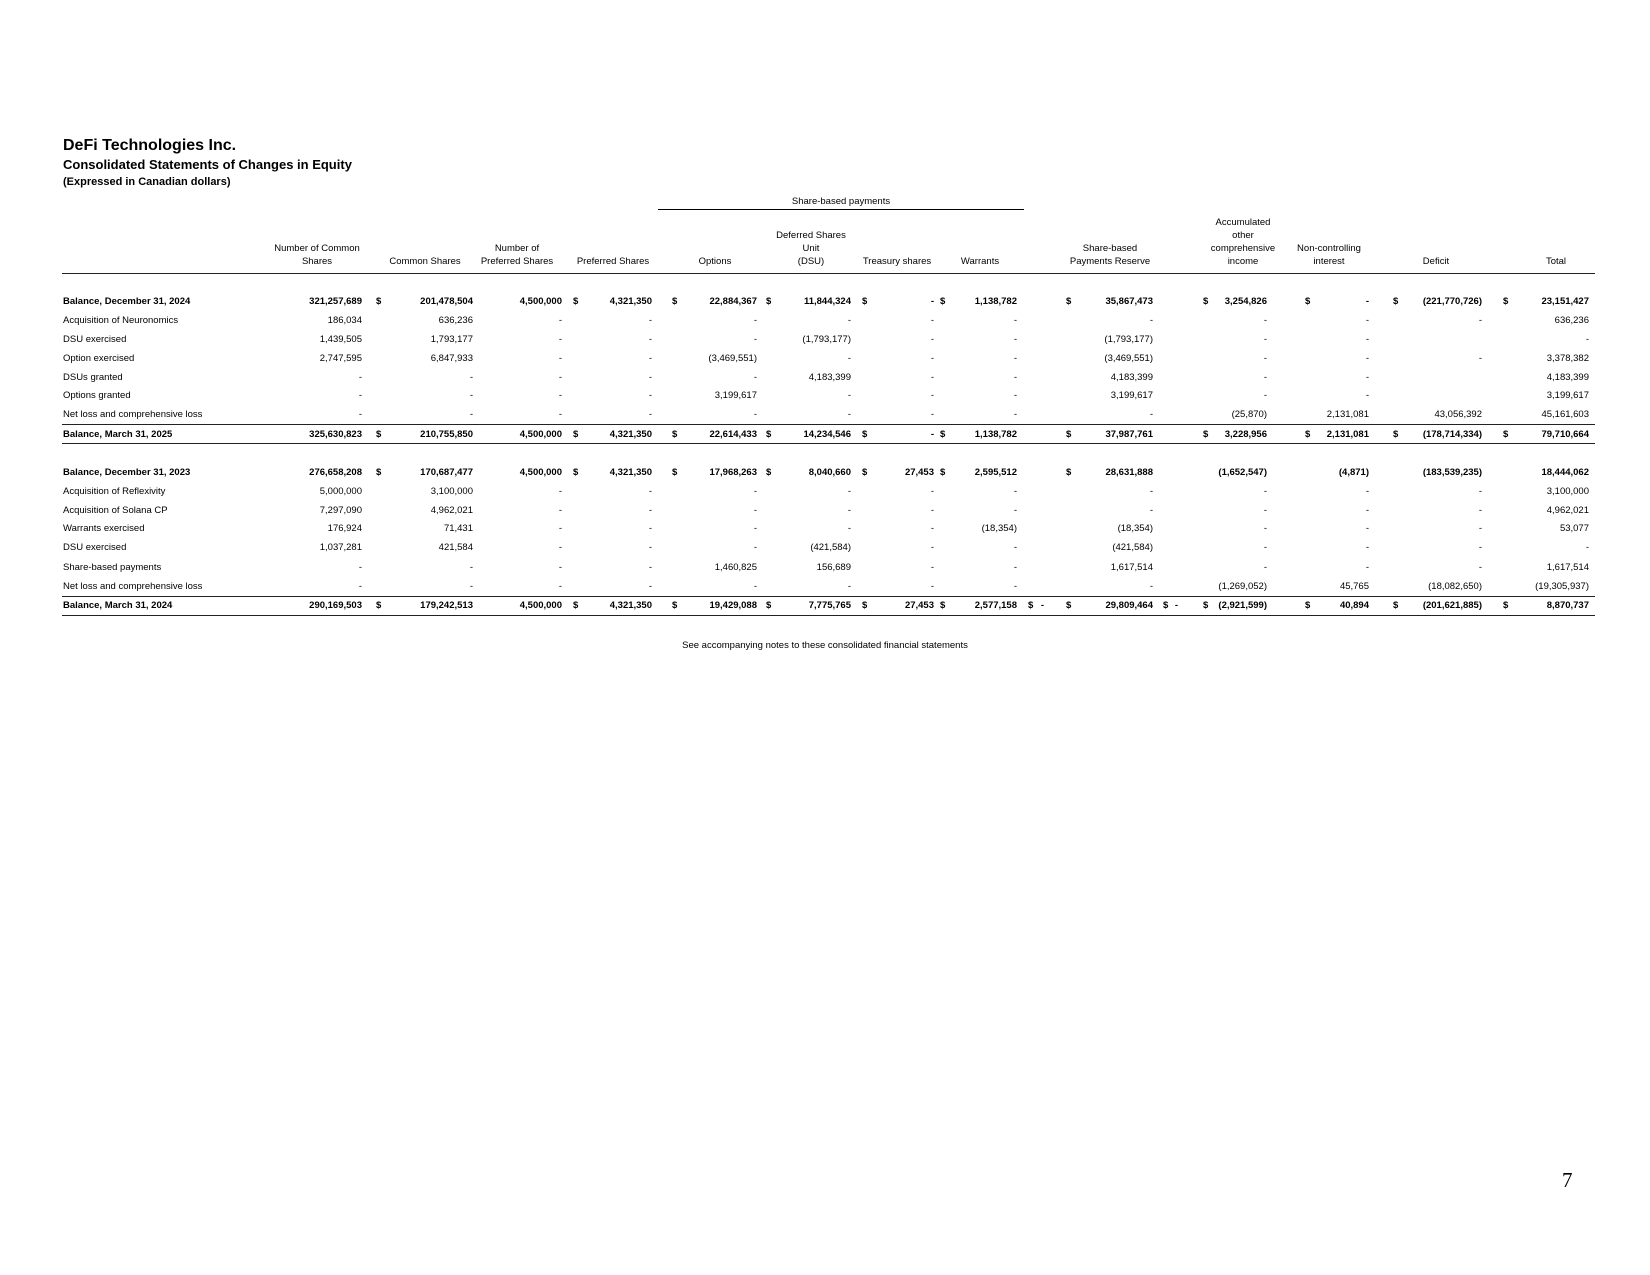 The image size is (1650, 1275). I want to click on column-header-dsu: Deferred Shares Unit (DSU), so click(811, 248).